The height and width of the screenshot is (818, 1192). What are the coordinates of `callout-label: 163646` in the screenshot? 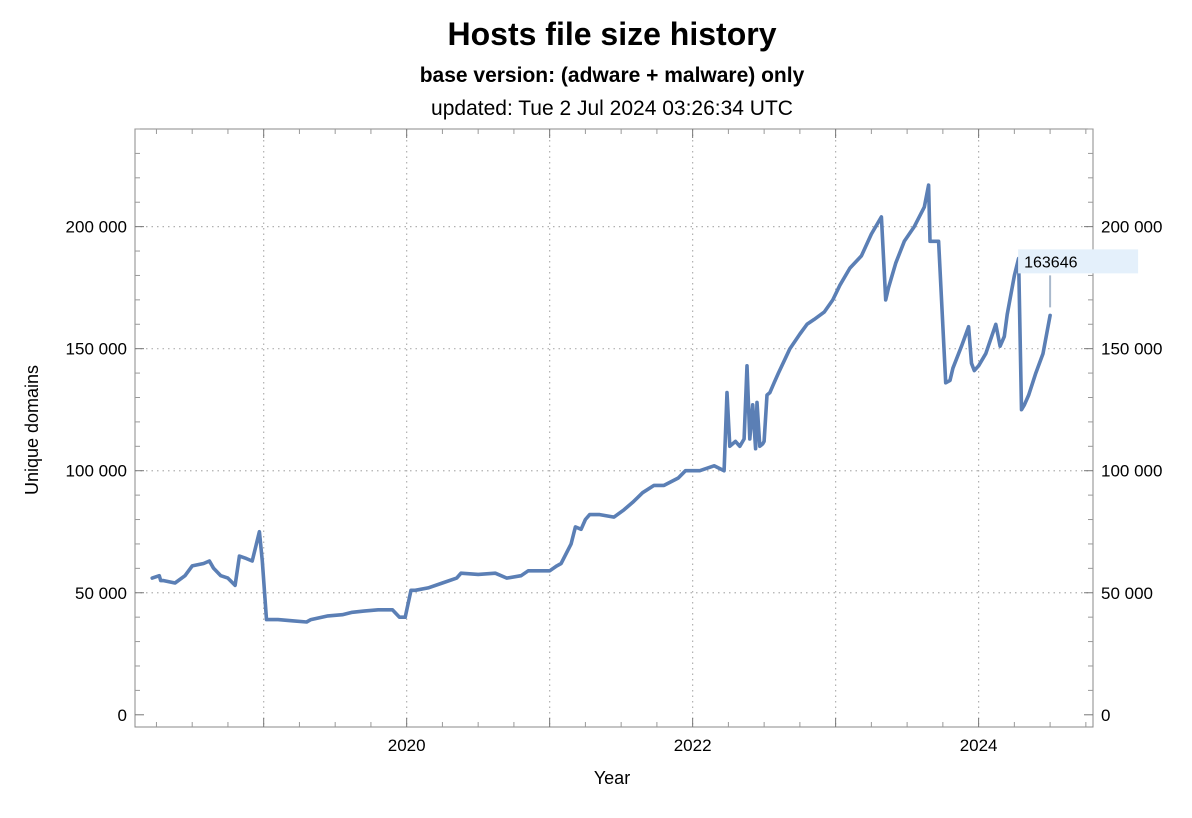 It's located at (1050, 262).